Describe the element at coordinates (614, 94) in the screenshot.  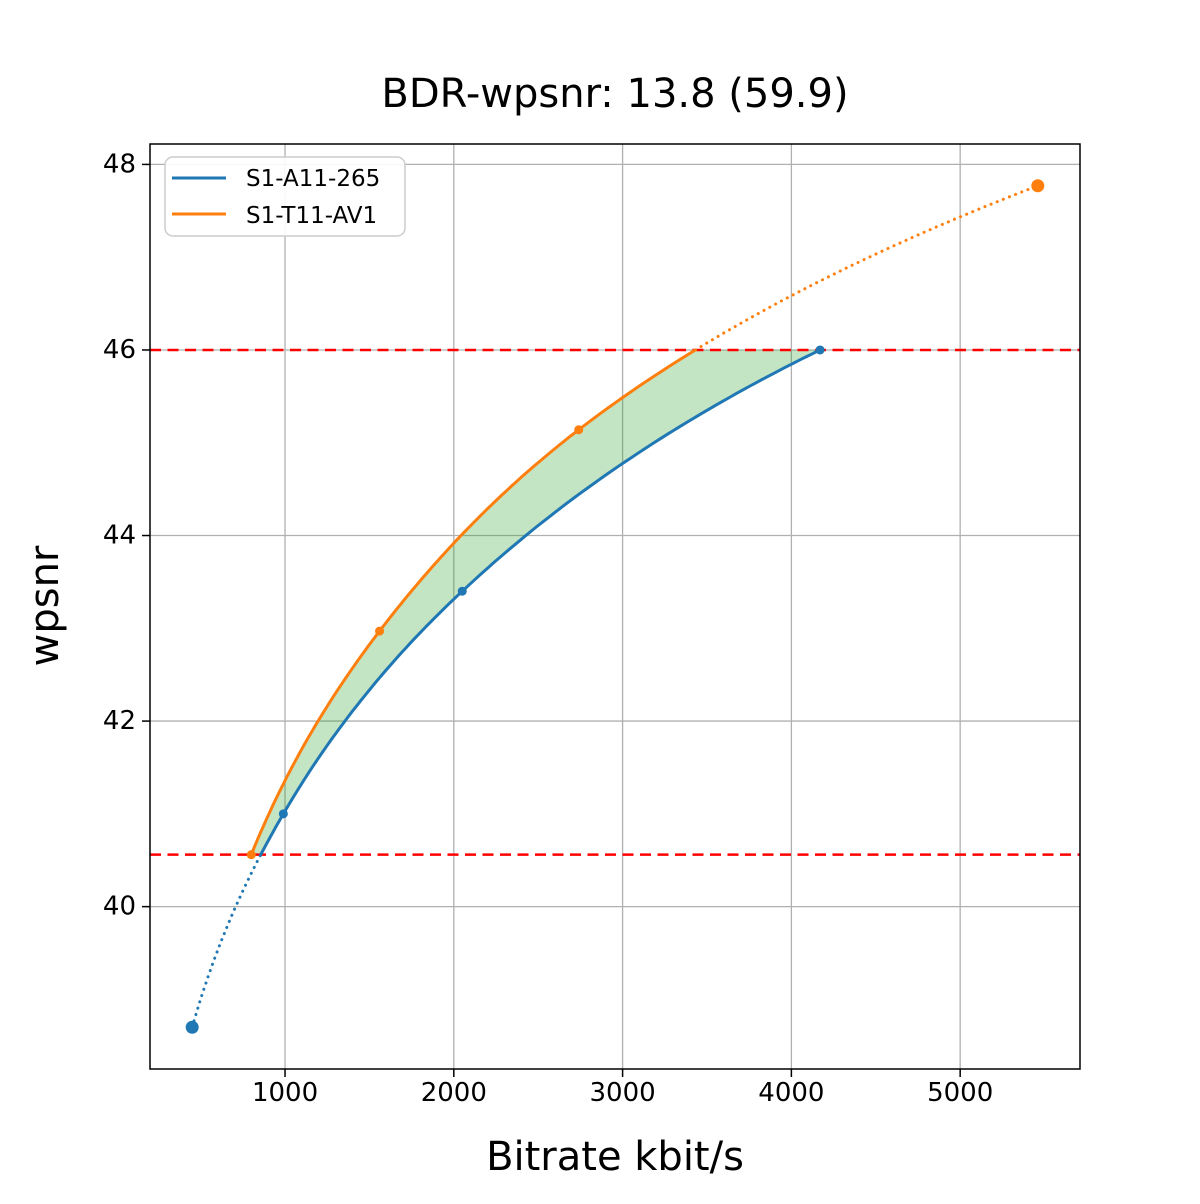
I see `chart-title: BDR-wpsnr: 13.8 (59.9)` at that location.